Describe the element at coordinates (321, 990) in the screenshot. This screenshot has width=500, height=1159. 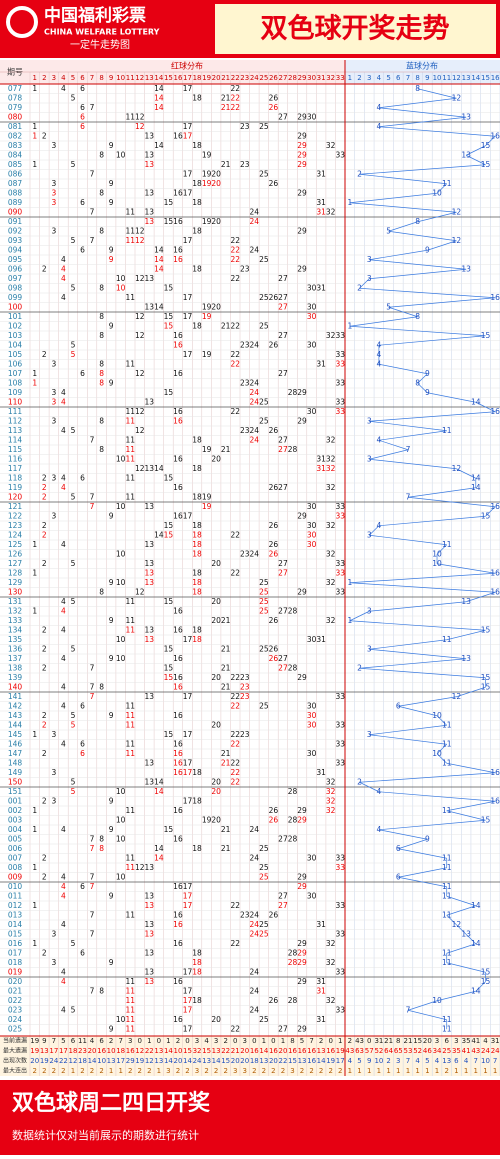
I see `red-number: 31` at that location.